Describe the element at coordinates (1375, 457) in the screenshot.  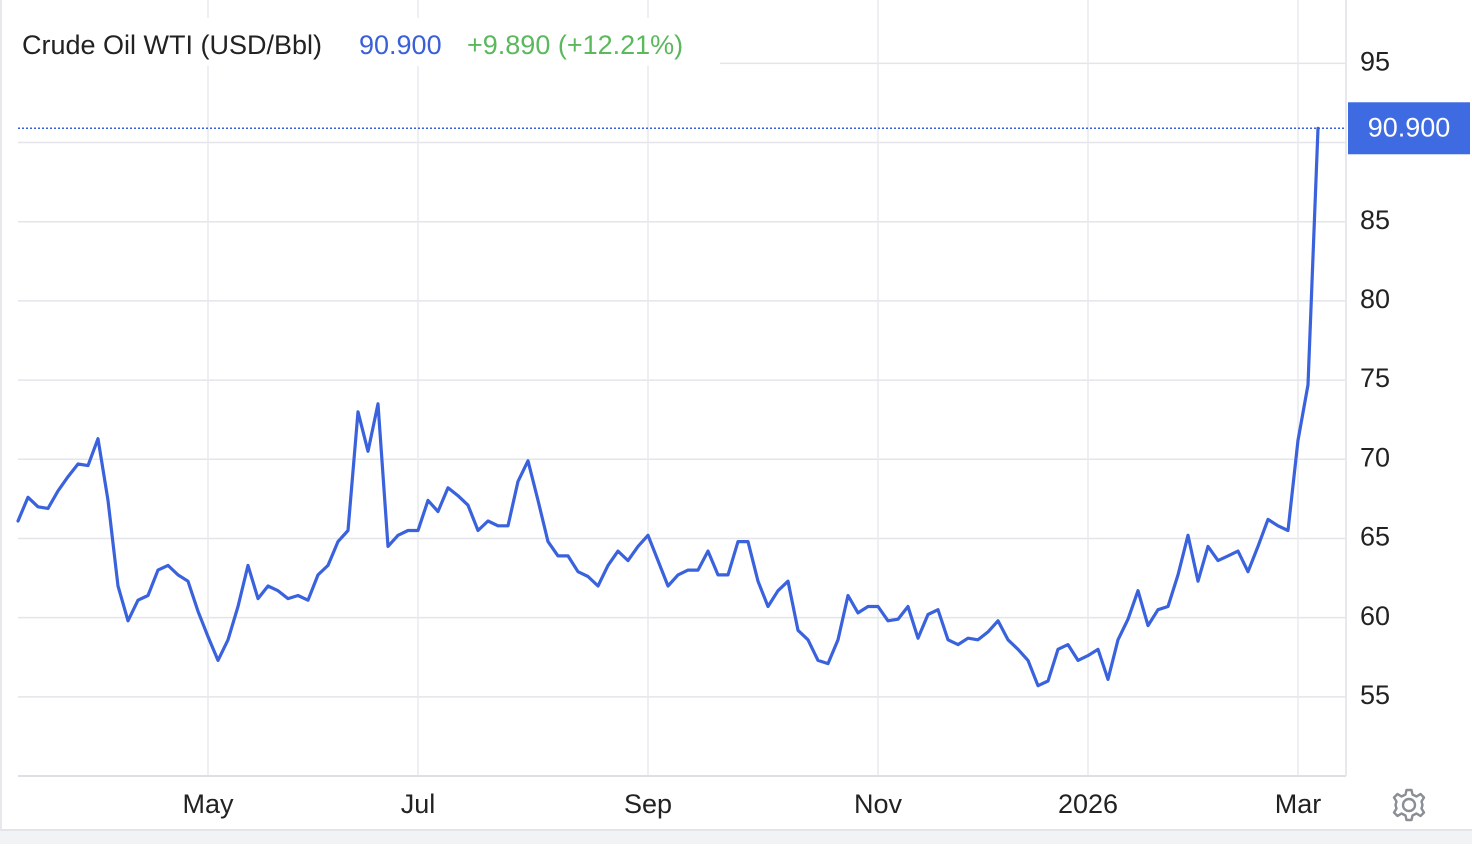
I see `y-tick-label: 70` at that location.